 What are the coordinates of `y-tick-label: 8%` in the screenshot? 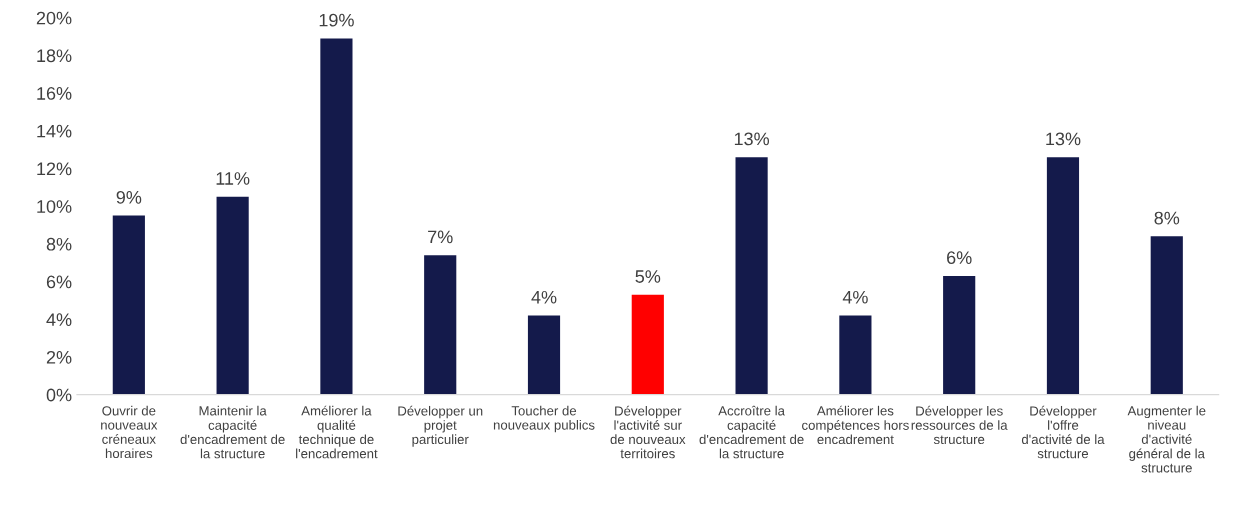 It's located at (59, 244).